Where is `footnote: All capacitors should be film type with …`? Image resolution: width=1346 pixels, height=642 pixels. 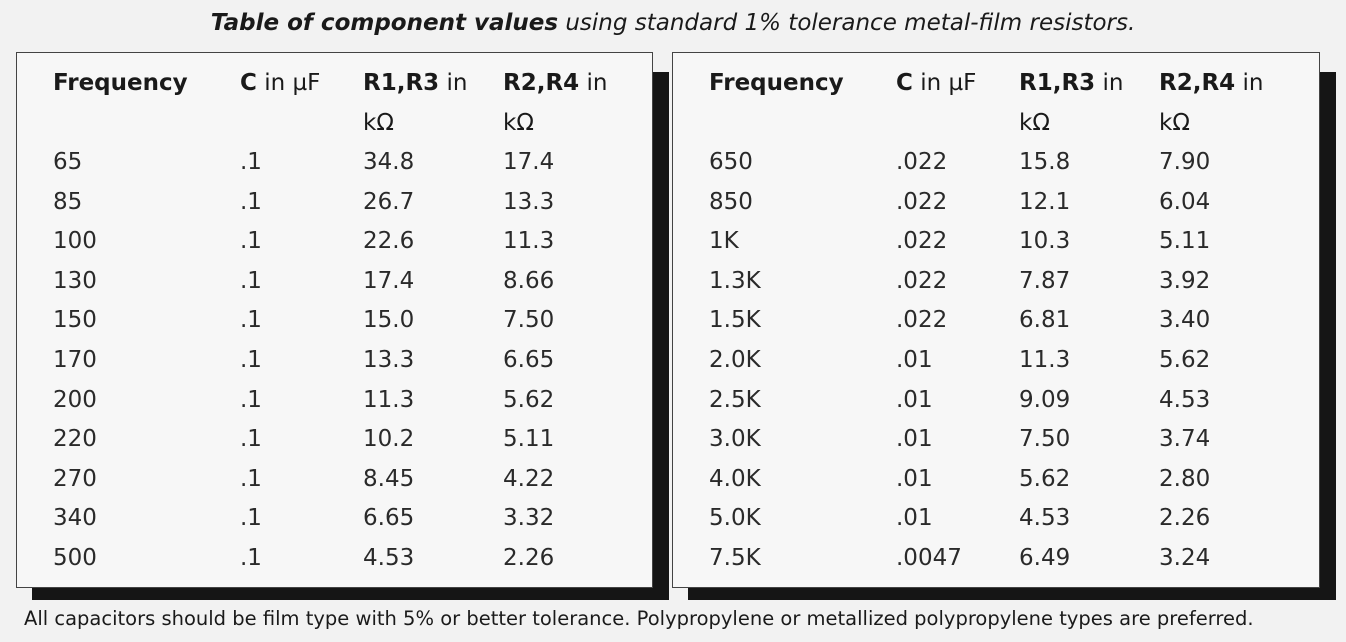 footnote: All capacitors should be film type with … is located at coordinates (639, 618).